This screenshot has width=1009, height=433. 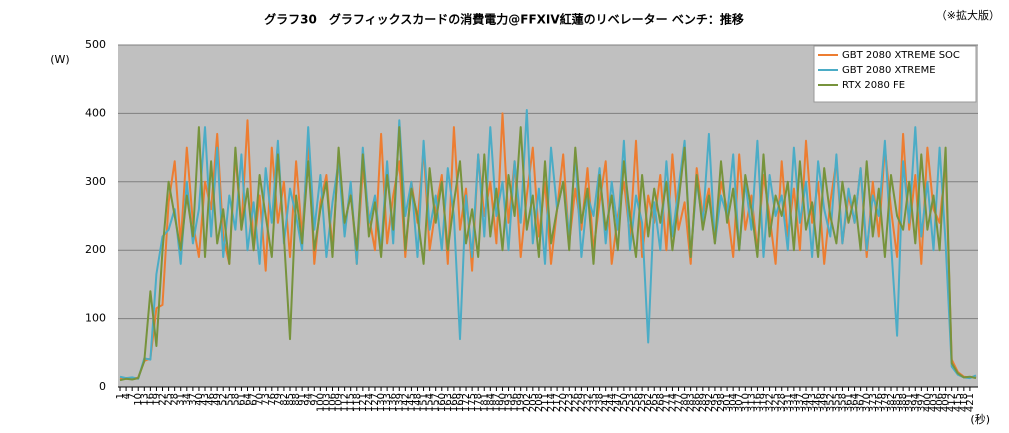 What do you see at coordinates (873, 402) in the screenshot?
I see `x-tick-label: 373` at bounding box center [873, 402].